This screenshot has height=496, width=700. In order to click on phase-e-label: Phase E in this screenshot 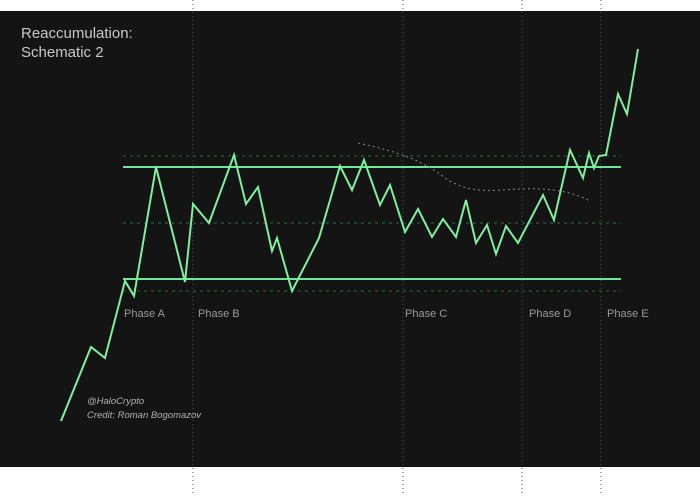, I will do `click(628, 314)`.